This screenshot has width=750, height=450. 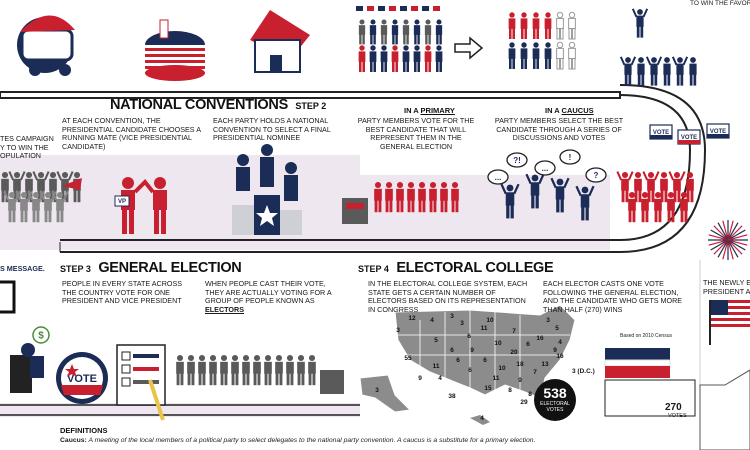 What do you see at coordinates (555, 393) in the screenshot?
I see `electoral-total-number: 538` at bounding box center [555, 393].